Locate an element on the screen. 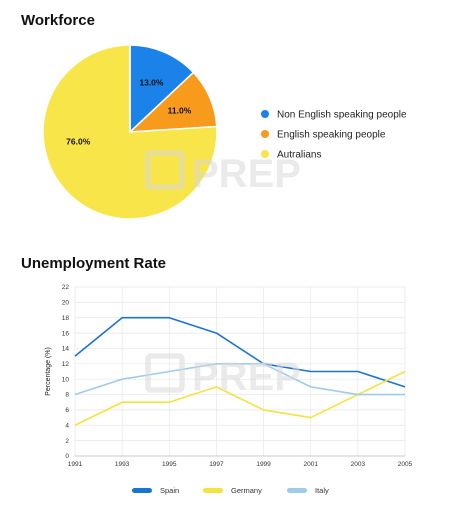 The width and height of the screenshot is (459, 512). pie-chart: 13.0% 11.0% 76.0% is located at coordinates (130, 132).